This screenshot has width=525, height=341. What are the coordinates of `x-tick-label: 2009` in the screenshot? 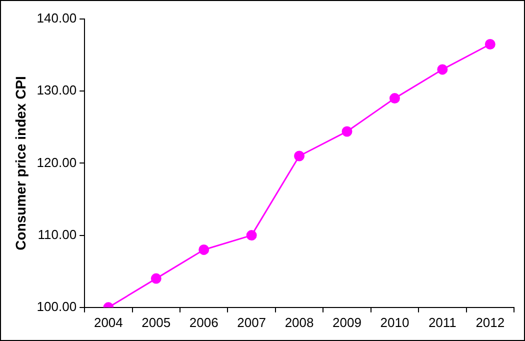 It's located at (347, 322).